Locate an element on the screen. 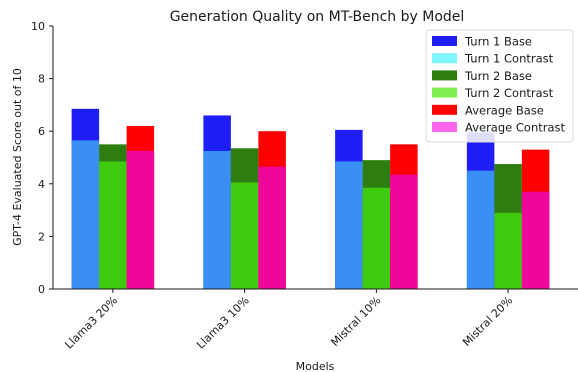 The width and height of the screenshot is (578, 372). legend-swatch-average-contrast is located at coordinates (444, 127).